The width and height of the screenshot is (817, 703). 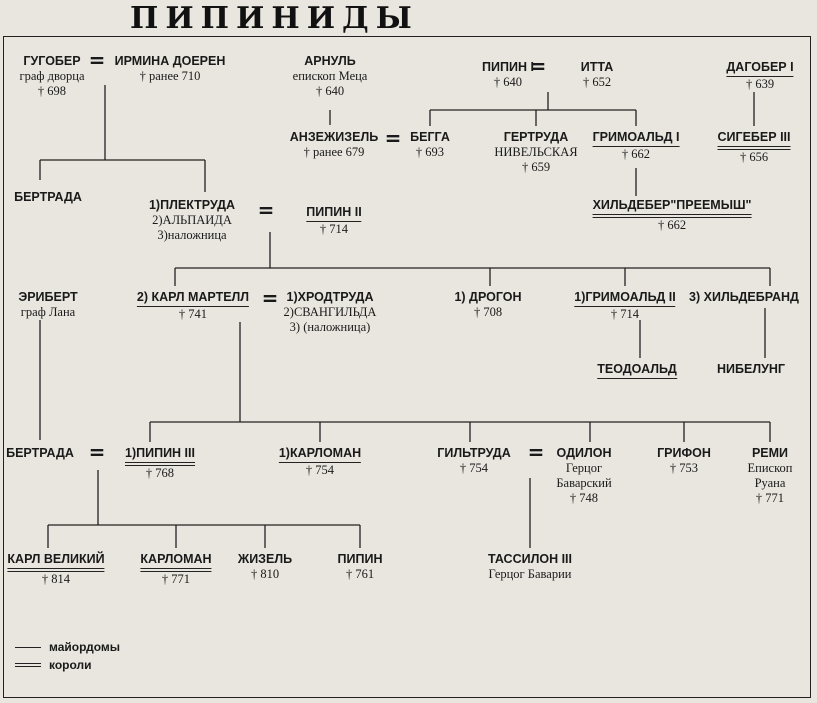 I want to click on person-detail: † 814, so click(x=56, y=579).